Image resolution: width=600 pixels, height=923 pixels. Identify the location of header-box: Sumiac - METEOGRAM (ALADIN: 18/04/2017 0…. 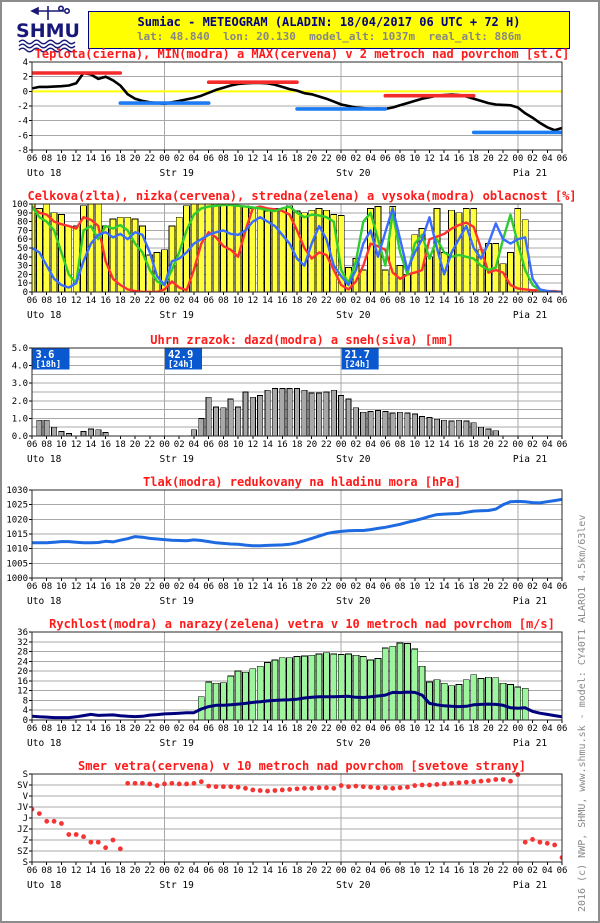
(329, 30).